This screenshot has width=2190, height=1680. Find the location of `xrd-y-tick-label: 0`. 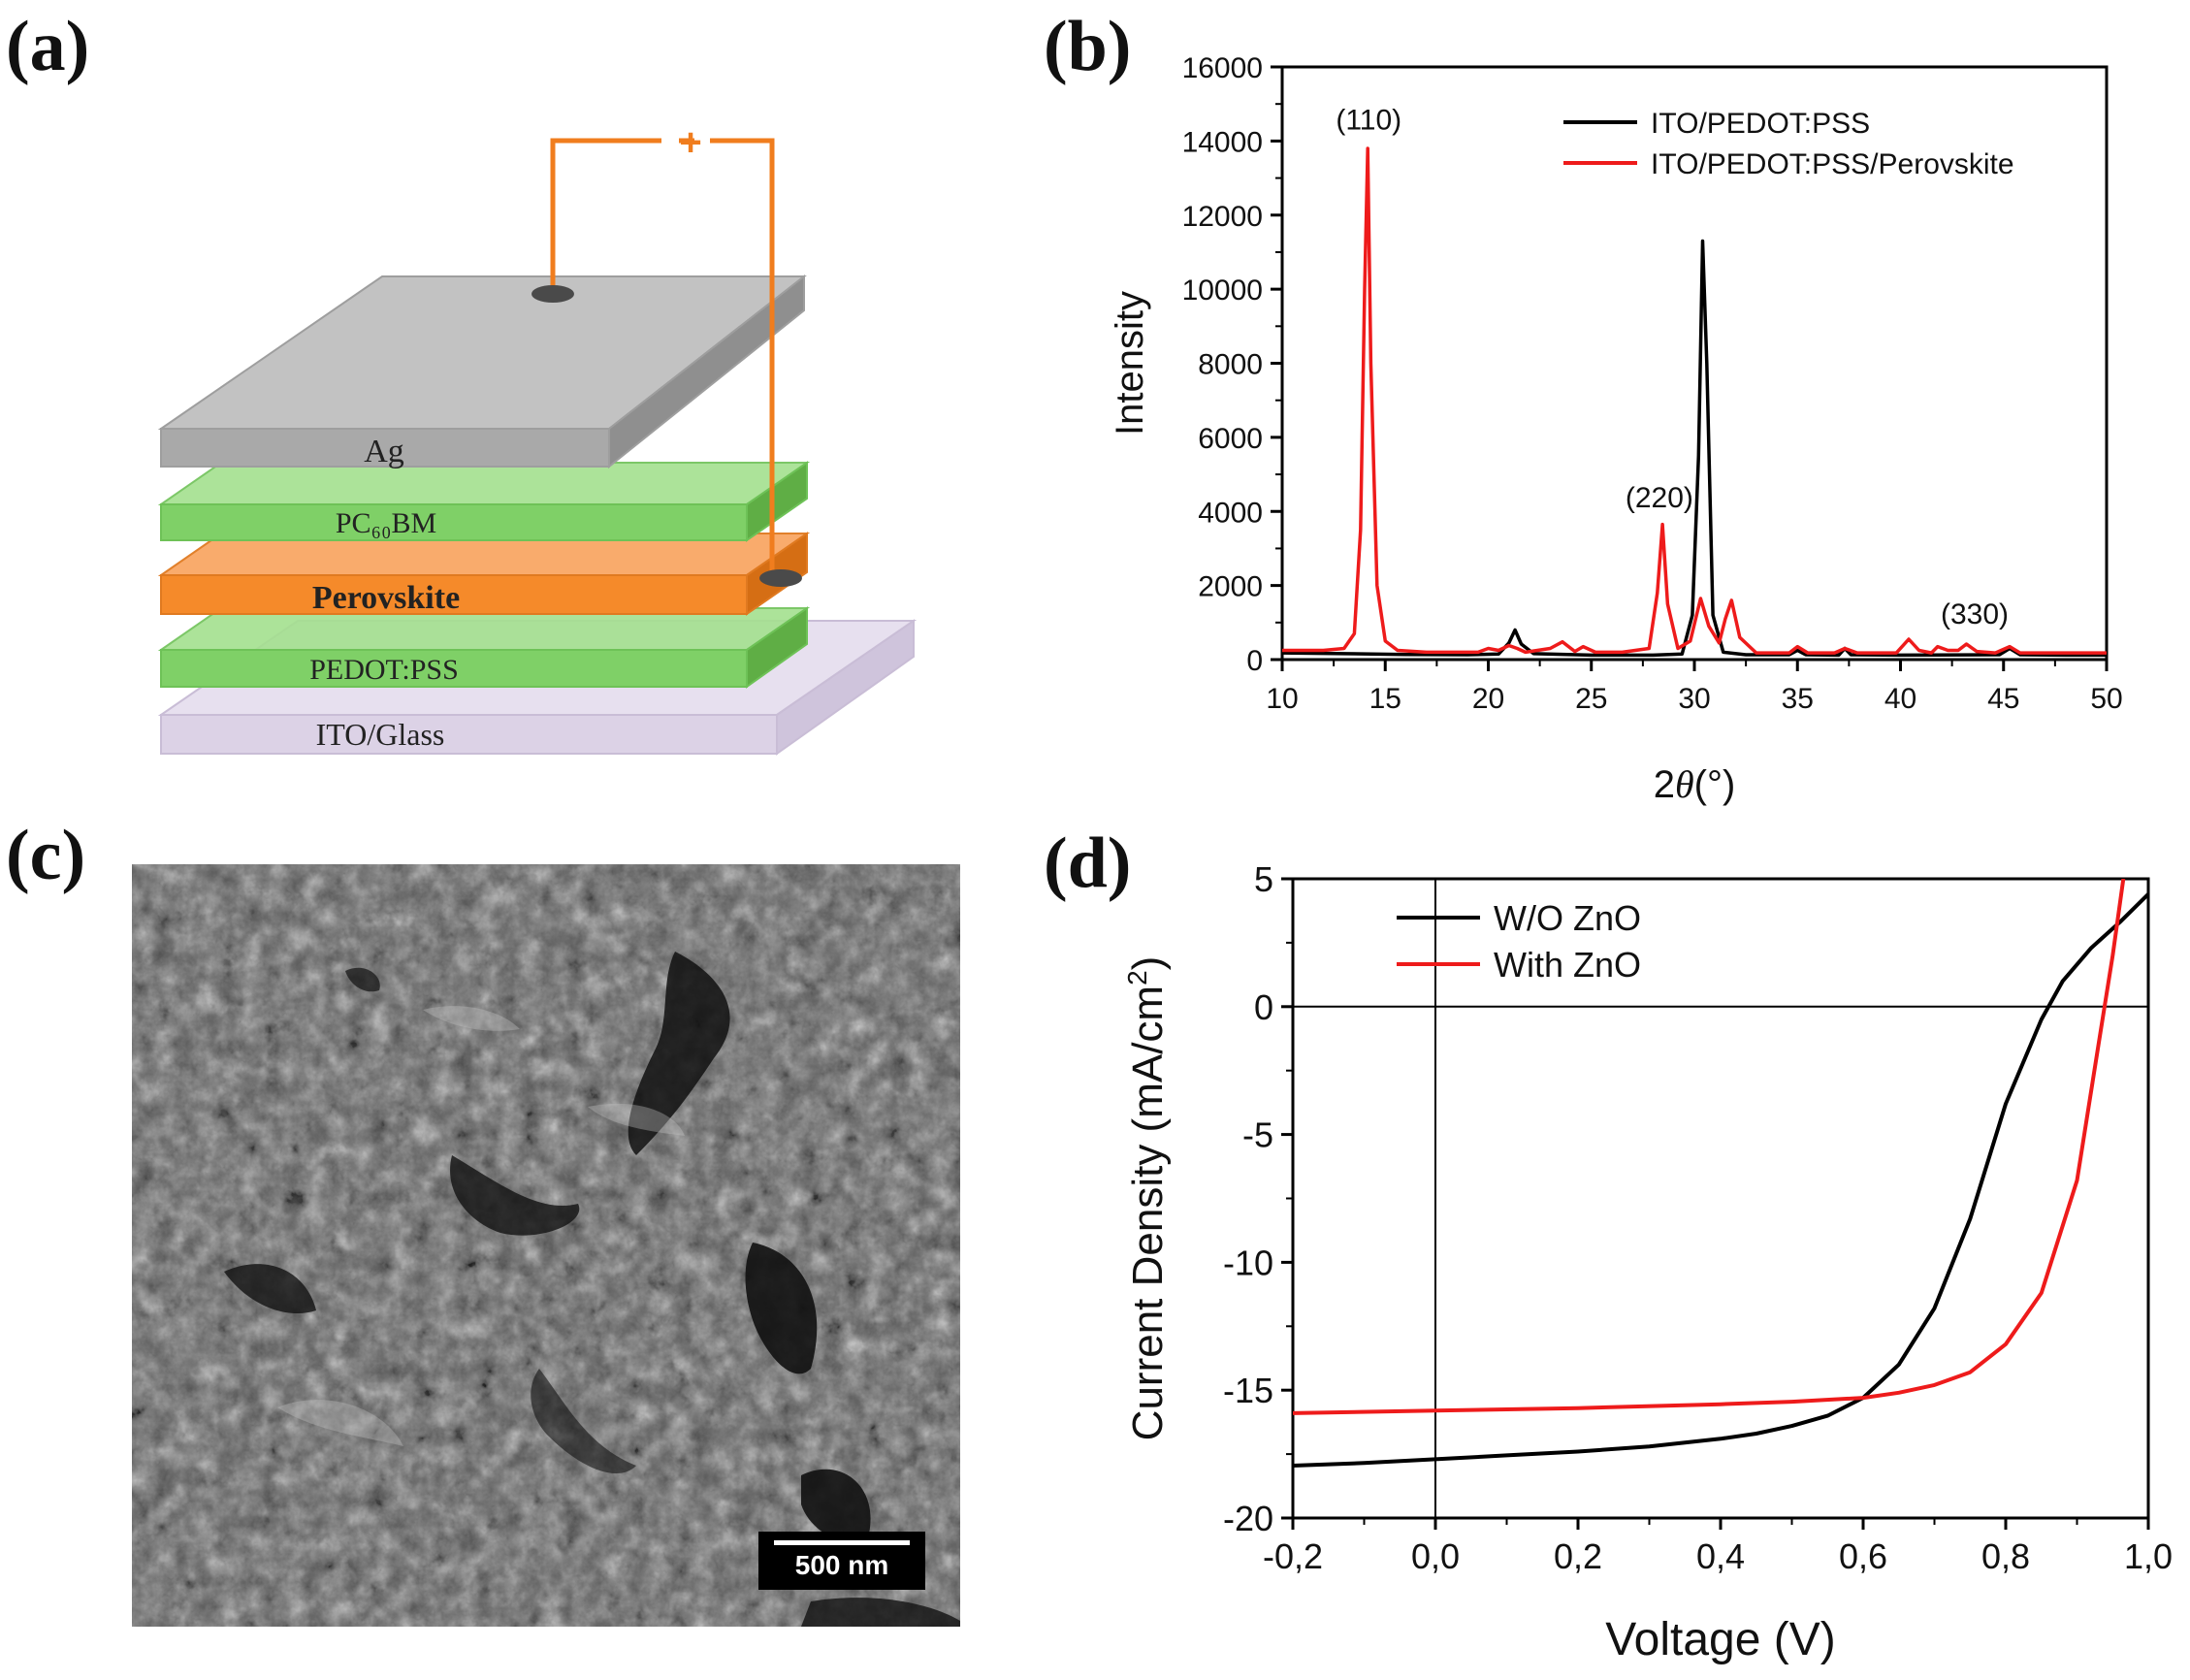

xrd-y-tick-label: 0 is located at coordinates (1254, 661).